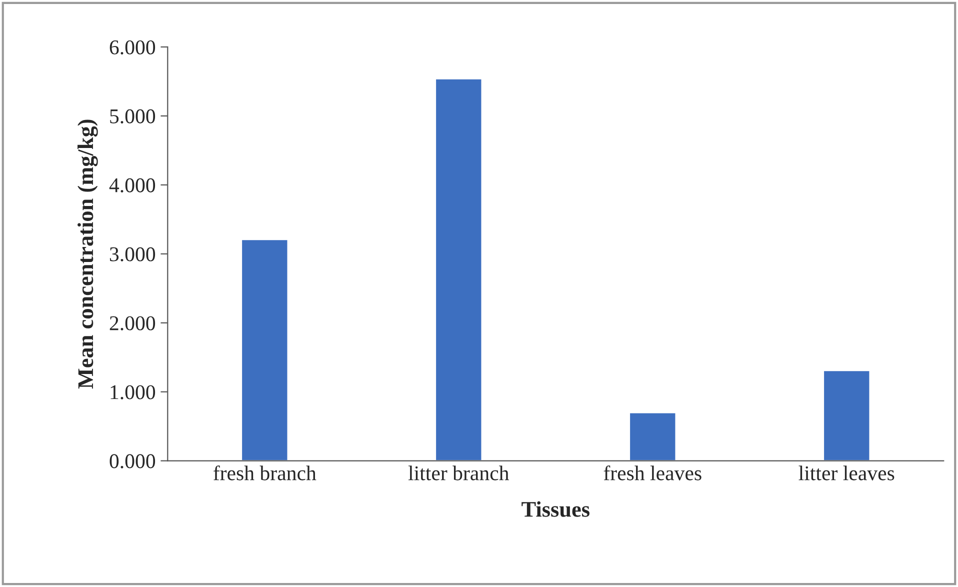 The image size is (958, 587). Describe the element at coordinates (653, 472) in the screenshot. I see `x-tick-label: fresh leaves` at that location.